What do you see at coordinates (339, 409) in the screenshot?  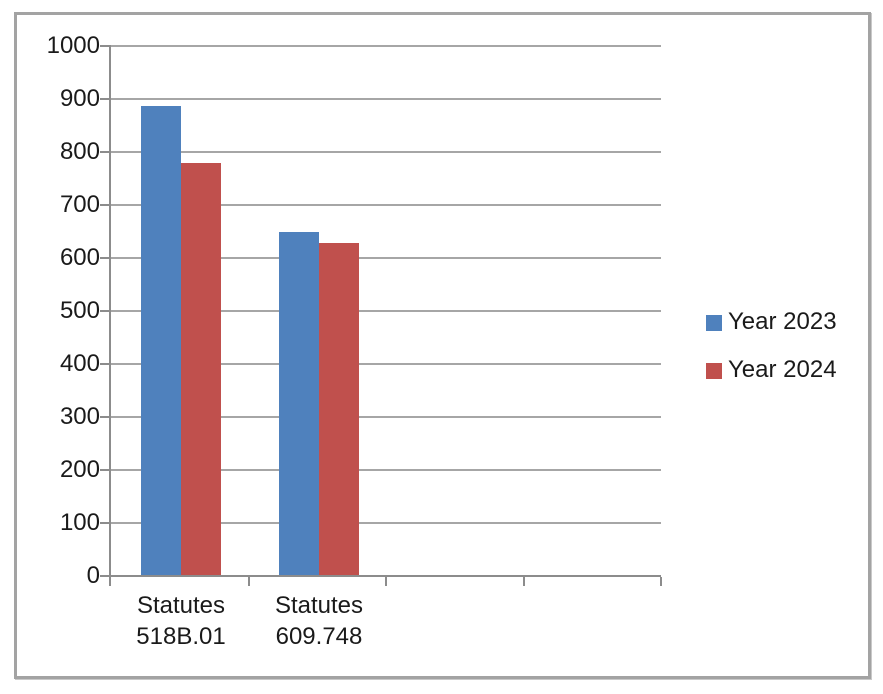 I see `bar-year-2024-cat2` at bounding box center [339, 409].